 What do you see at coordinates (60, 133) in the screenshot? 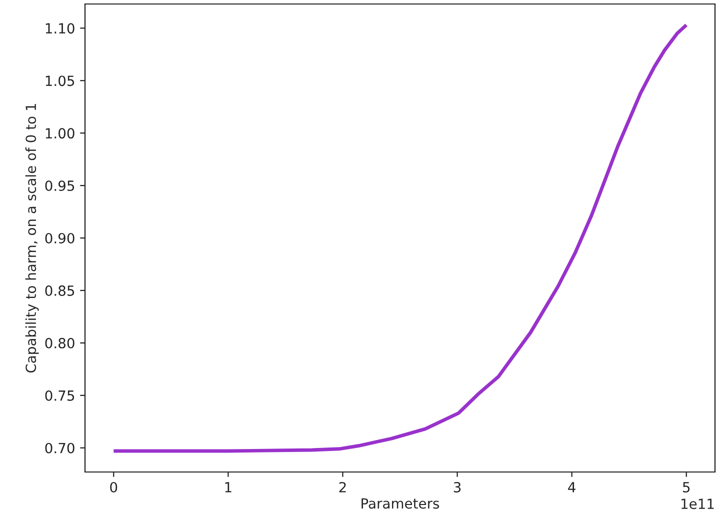
I see `y-tick-label: 1.00` at bounding box center [60, 133].